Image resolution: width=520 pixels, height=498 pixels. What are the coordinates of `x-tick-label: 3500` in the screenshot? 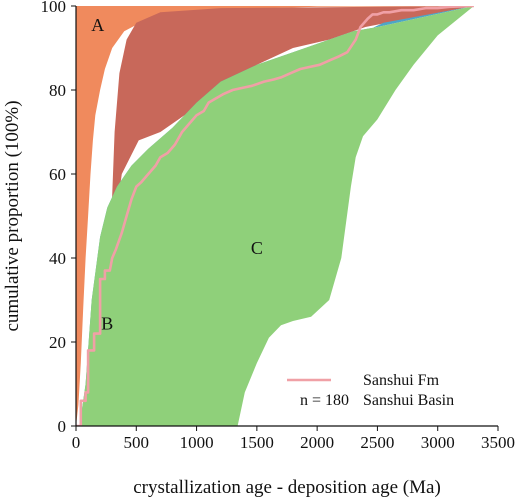 It's located at (498, 442).